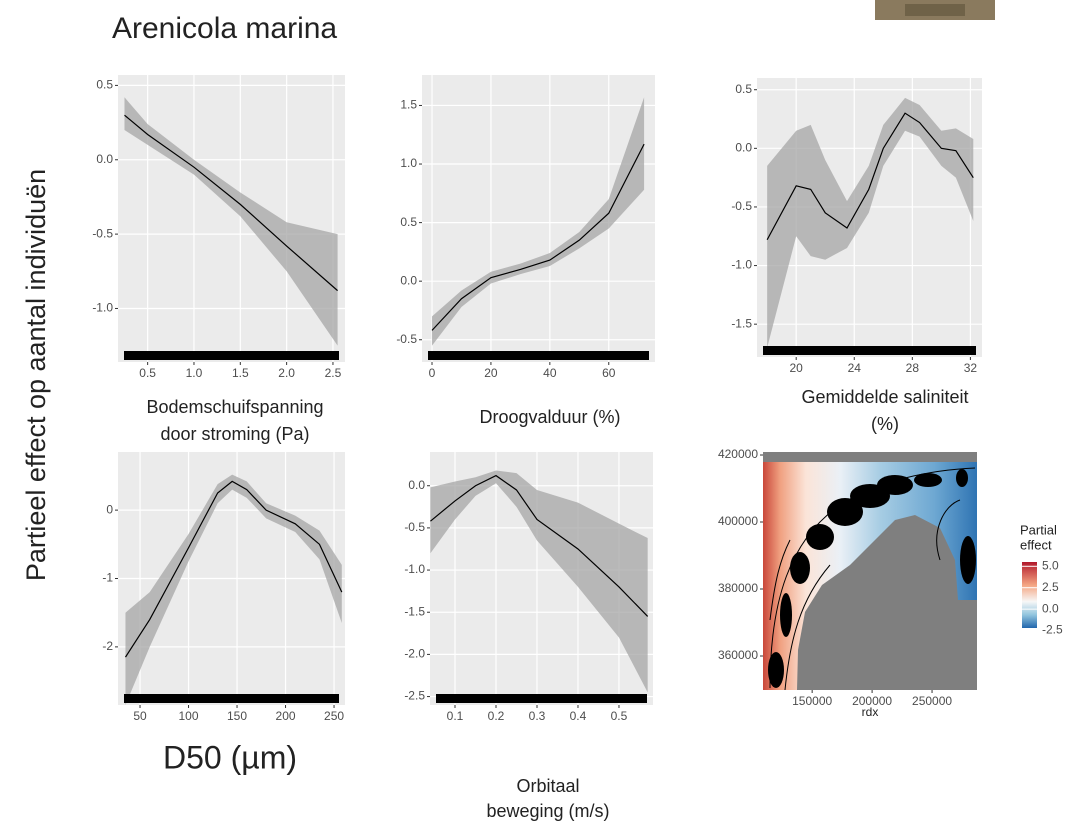 The height and width of the screenshot is (830, 1078). What do you see at coordinates (550, 373) in the screenshot?
I see `x-tick-label: 40` at bounding box center [550, 373].